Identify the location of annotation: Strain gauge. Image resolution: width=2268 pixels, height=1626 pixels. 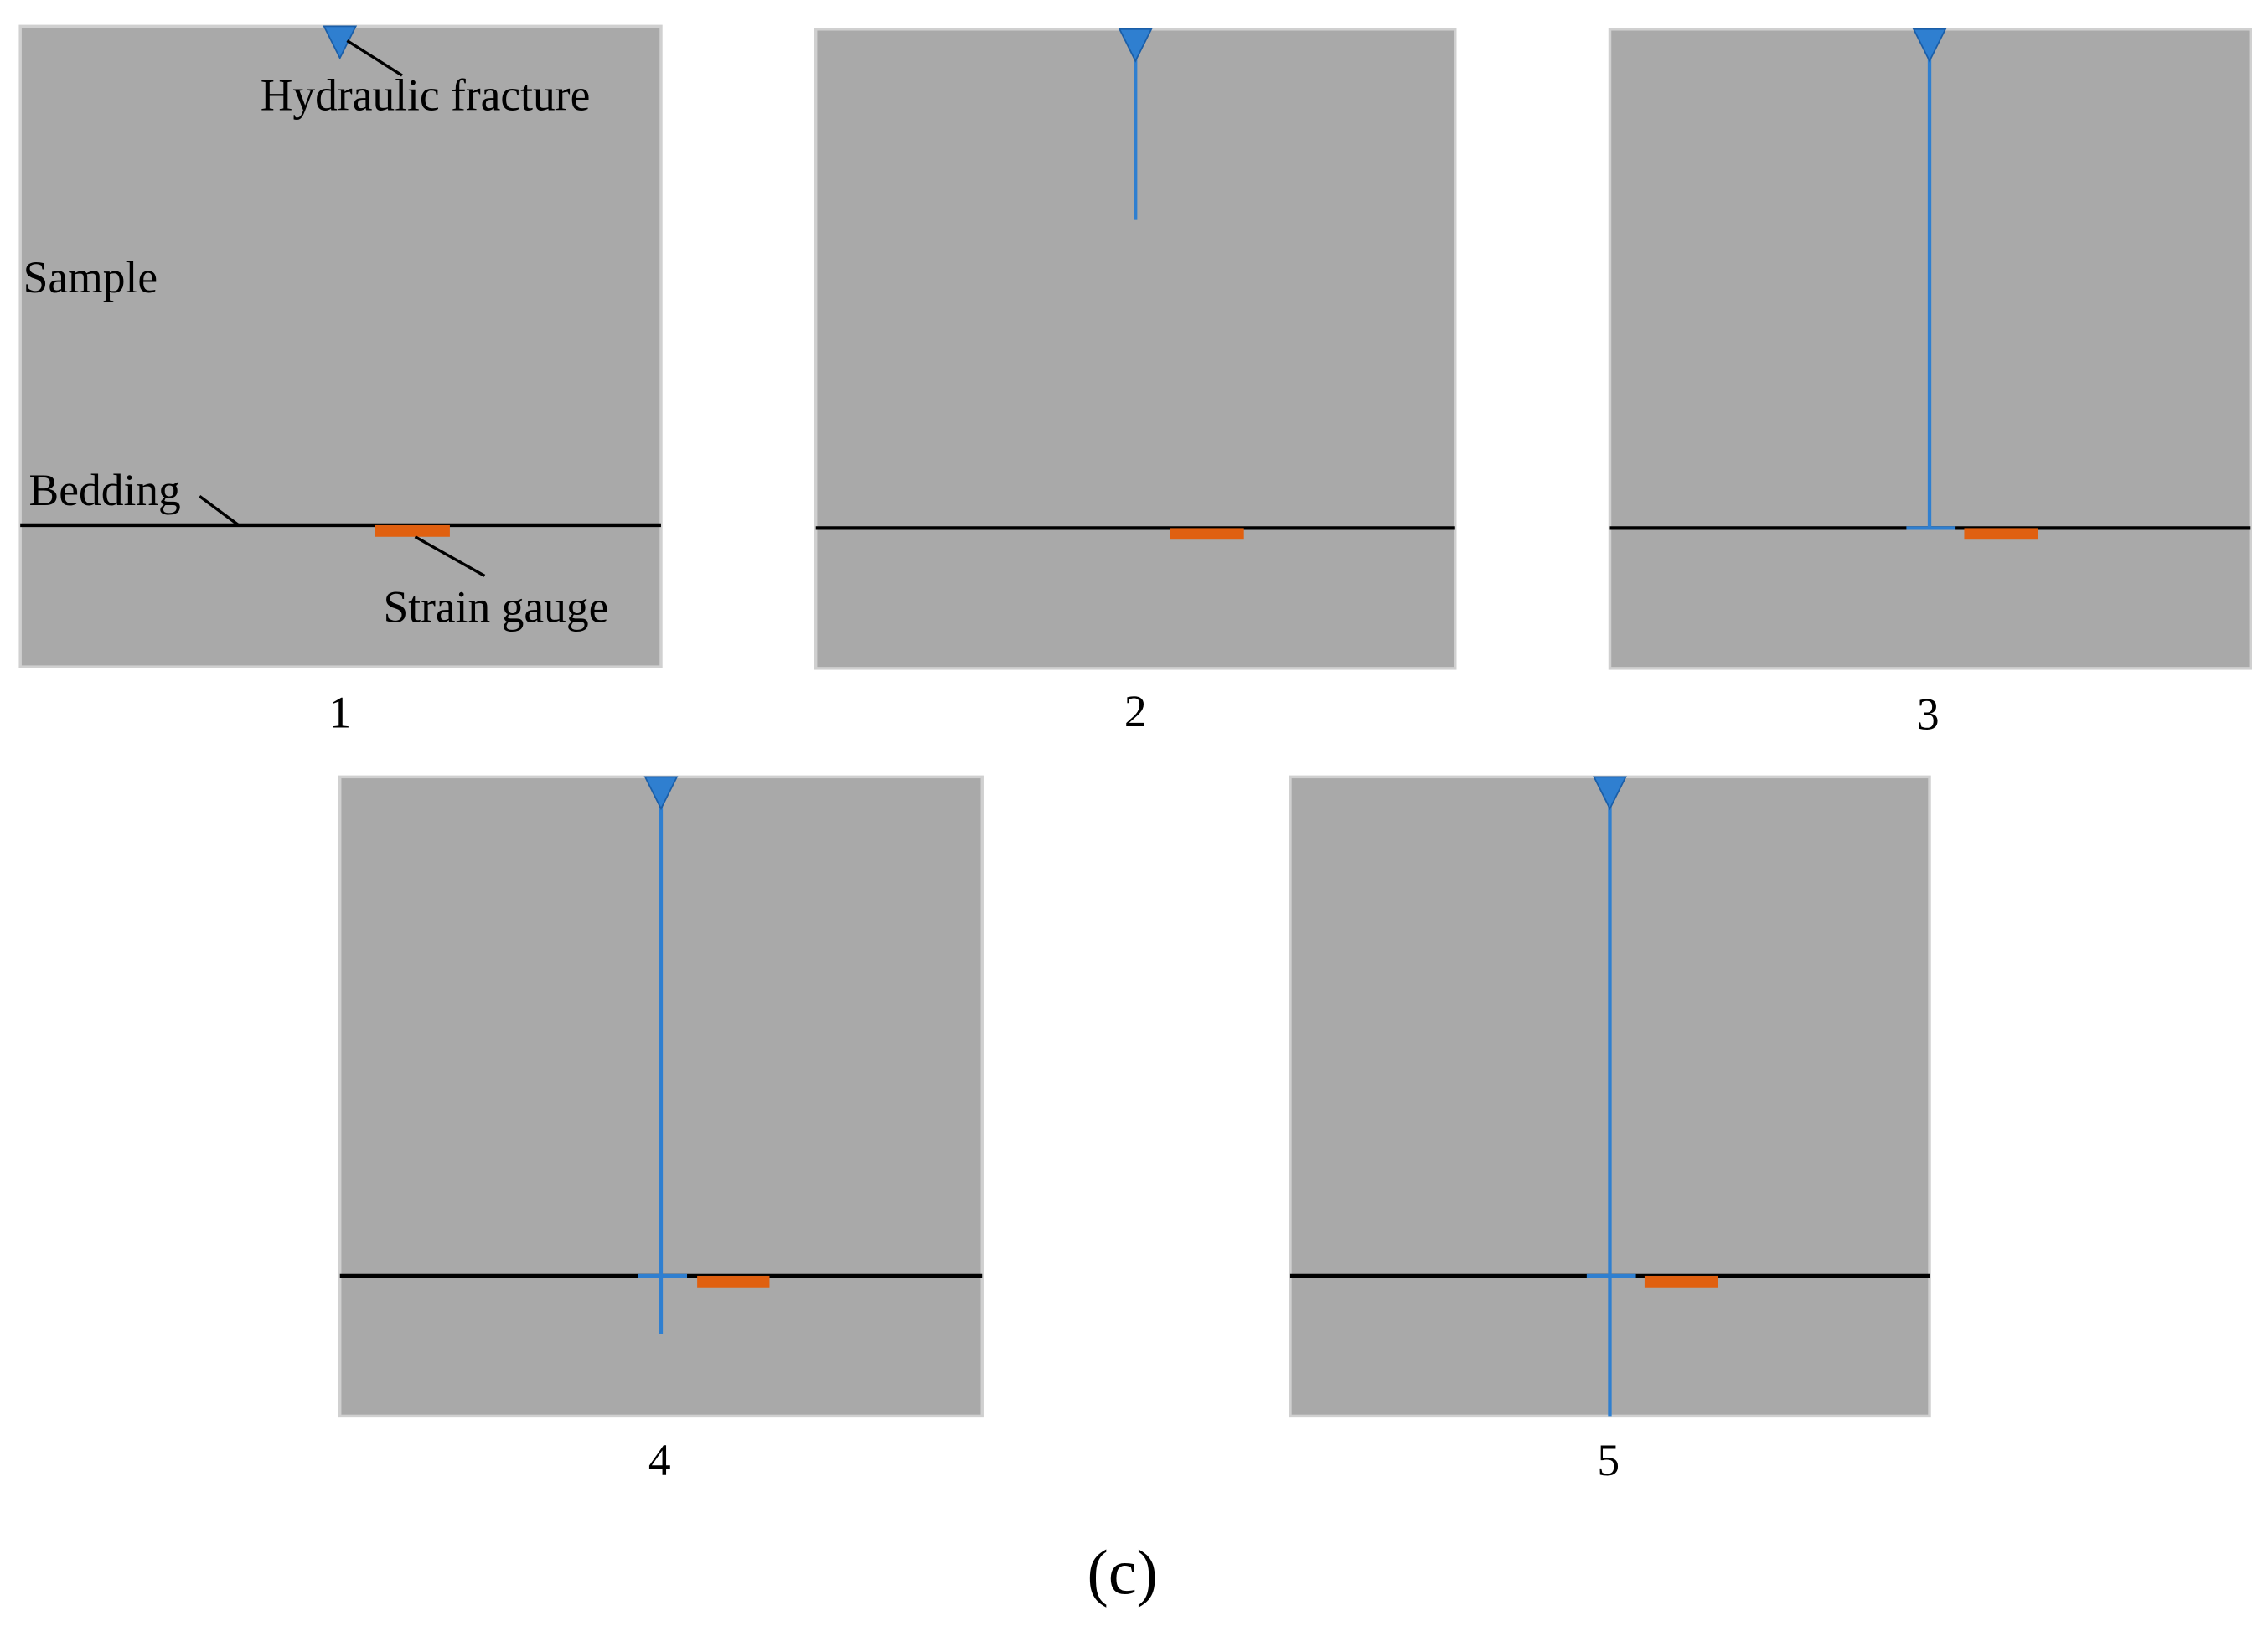
(495, 607).